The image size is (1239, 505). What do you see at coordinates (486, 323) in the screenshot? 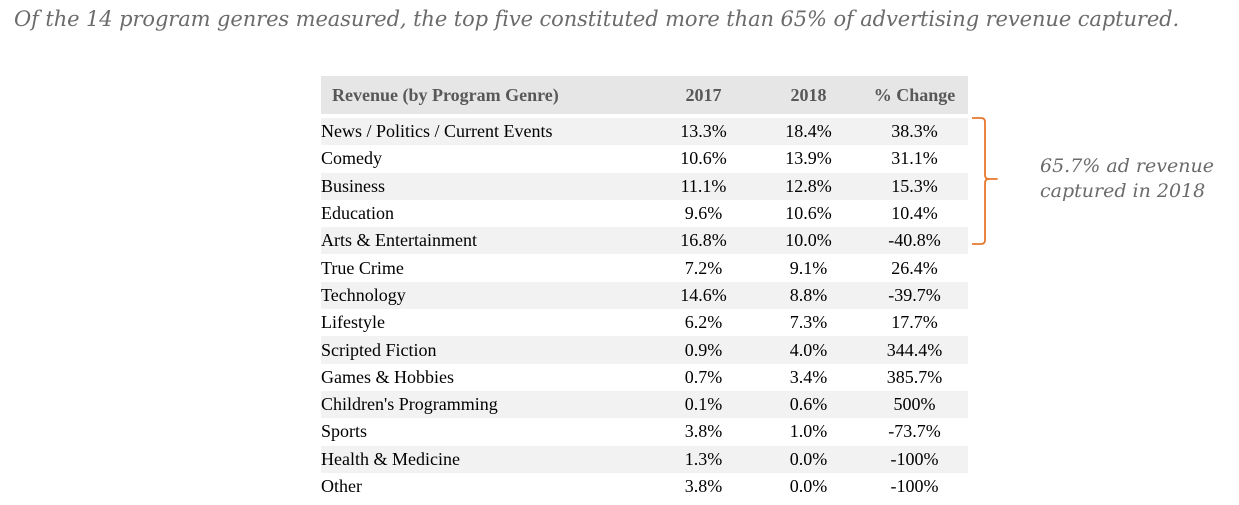
I see `genre-cell: Lifestyle` at bounding box center [486, 323].